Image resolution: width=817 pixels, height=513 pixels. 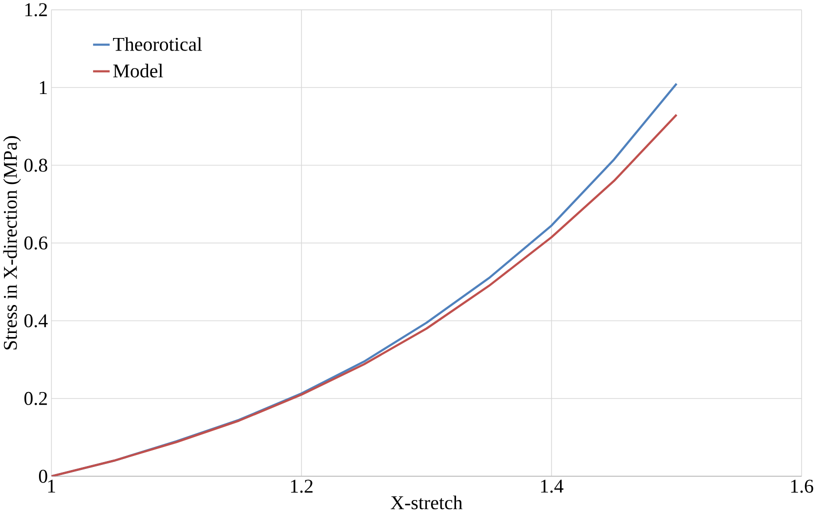 What do you see at coordinates (35, 399) in the screenshot?
I see `y-tick-label: 0.2` at bounding box center [35, 399].